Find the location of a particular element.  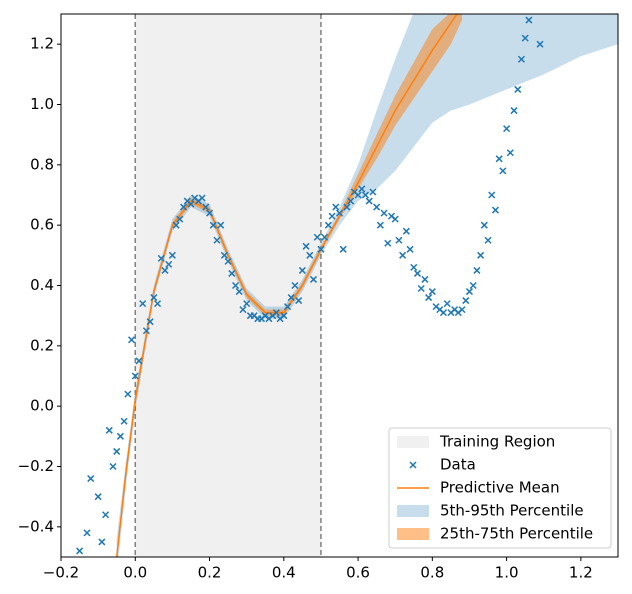

x-tick-label: 0.6 is located at coordinates (358, 573).